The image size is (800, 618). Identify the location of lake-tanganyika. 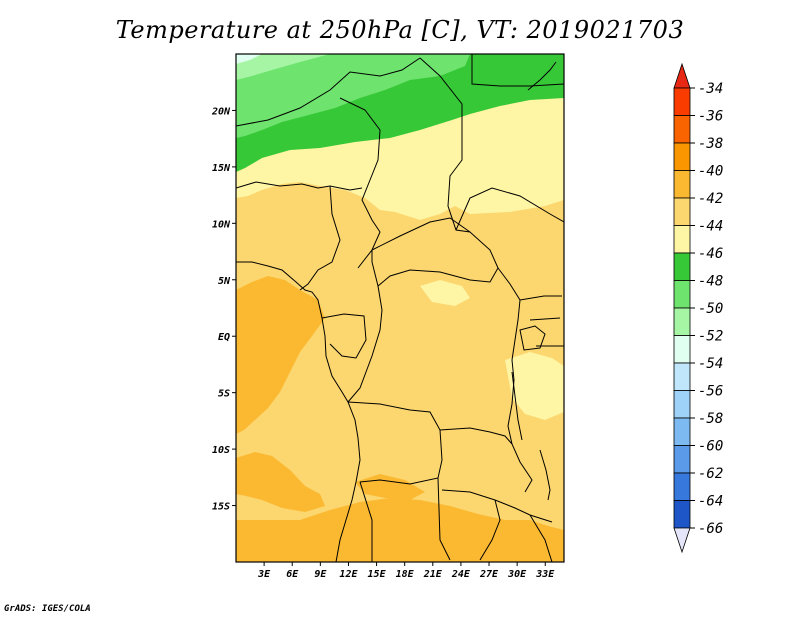
(517, 406).